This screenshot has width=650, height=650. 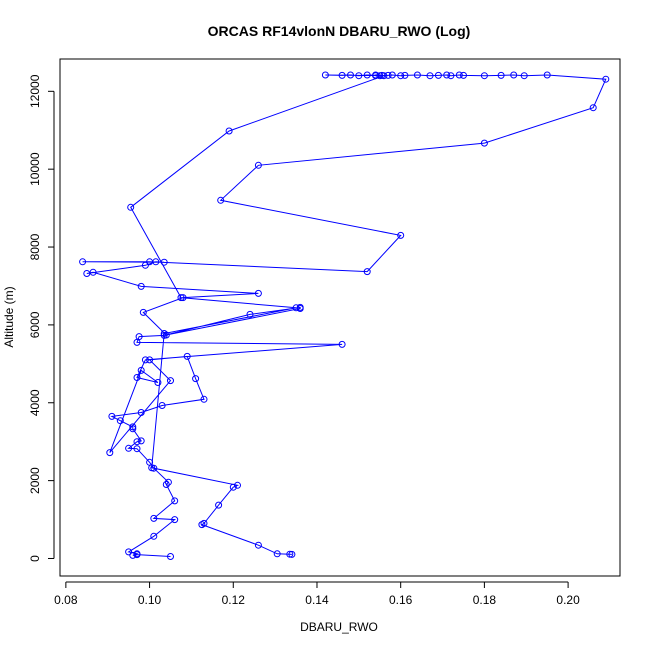 I want to click on x-tick-label: 0.12, so click(x=234, y=600).